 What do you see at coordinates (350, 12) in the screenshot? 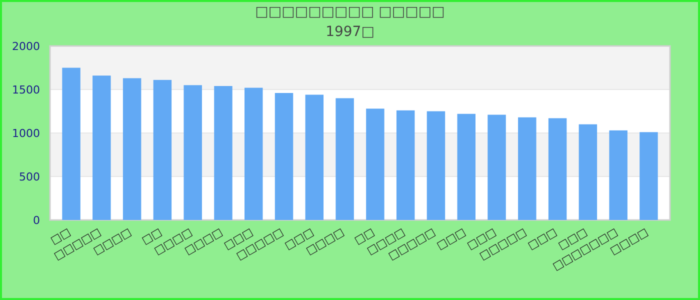
I see `chart-title: □□□□□□□□□ □□□□□` at bounding box center [350, 12].